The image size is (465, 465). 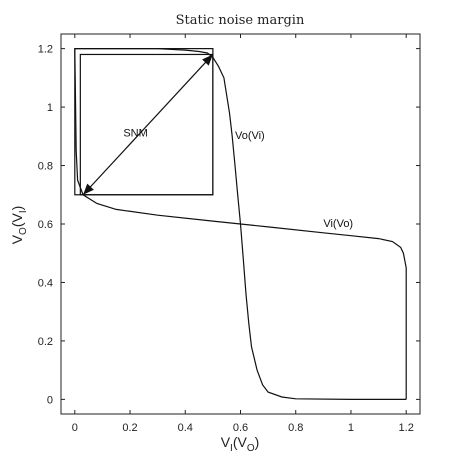 What do you see at coordinates (338, 224) in the screenshot?
I see `vi-vo-label: Vi(Vo)` at bounding box center [338, 224].